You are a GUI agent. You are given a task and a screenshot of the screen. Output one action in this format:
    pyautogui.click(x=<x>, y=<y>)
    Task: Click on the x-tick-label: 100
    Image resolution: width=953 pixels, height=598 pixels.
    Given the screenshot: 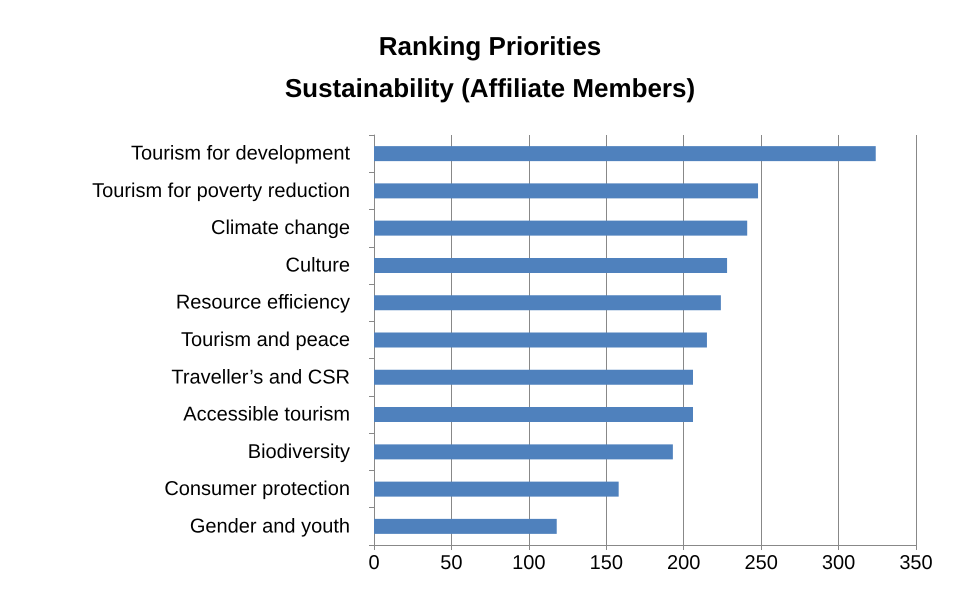 What is the action you would take?
    pyautogui.click(x=529, y=563)
    